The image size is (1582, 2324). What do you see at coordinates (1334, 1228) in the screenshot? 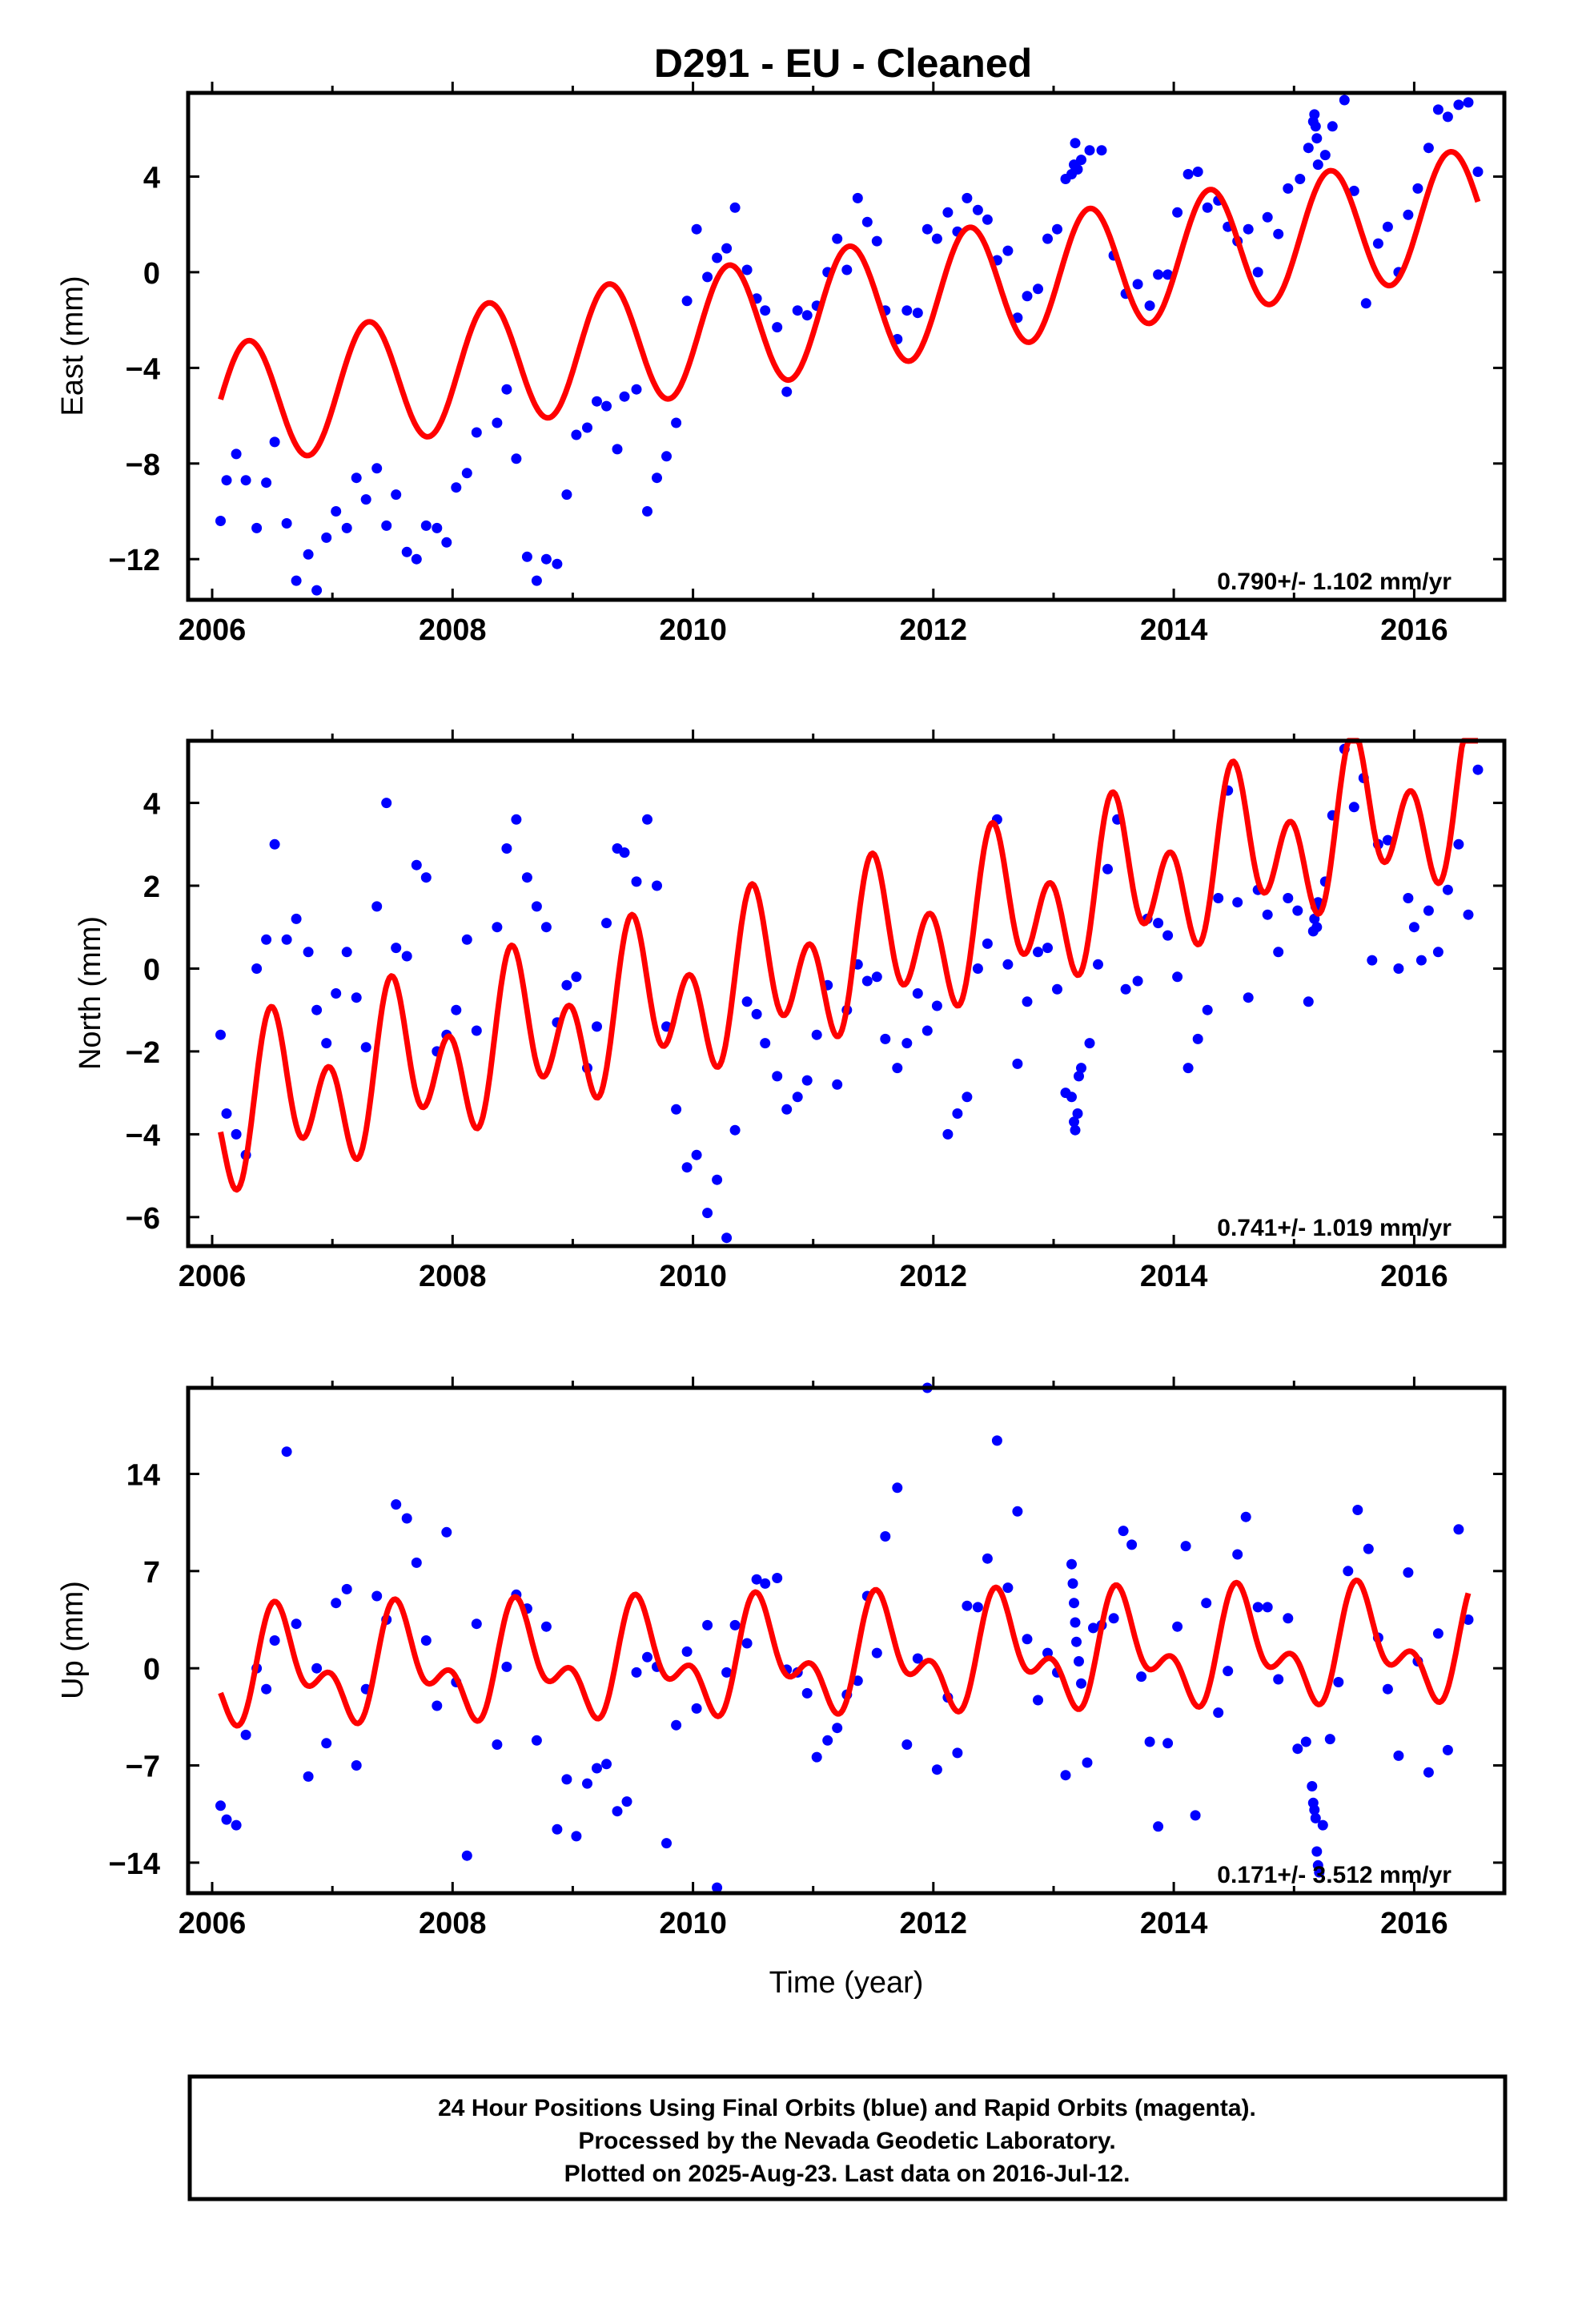
I see `north-rate-label: 0.741+/- 1.019 mm/yr` at bounding box center [1334, 1228].